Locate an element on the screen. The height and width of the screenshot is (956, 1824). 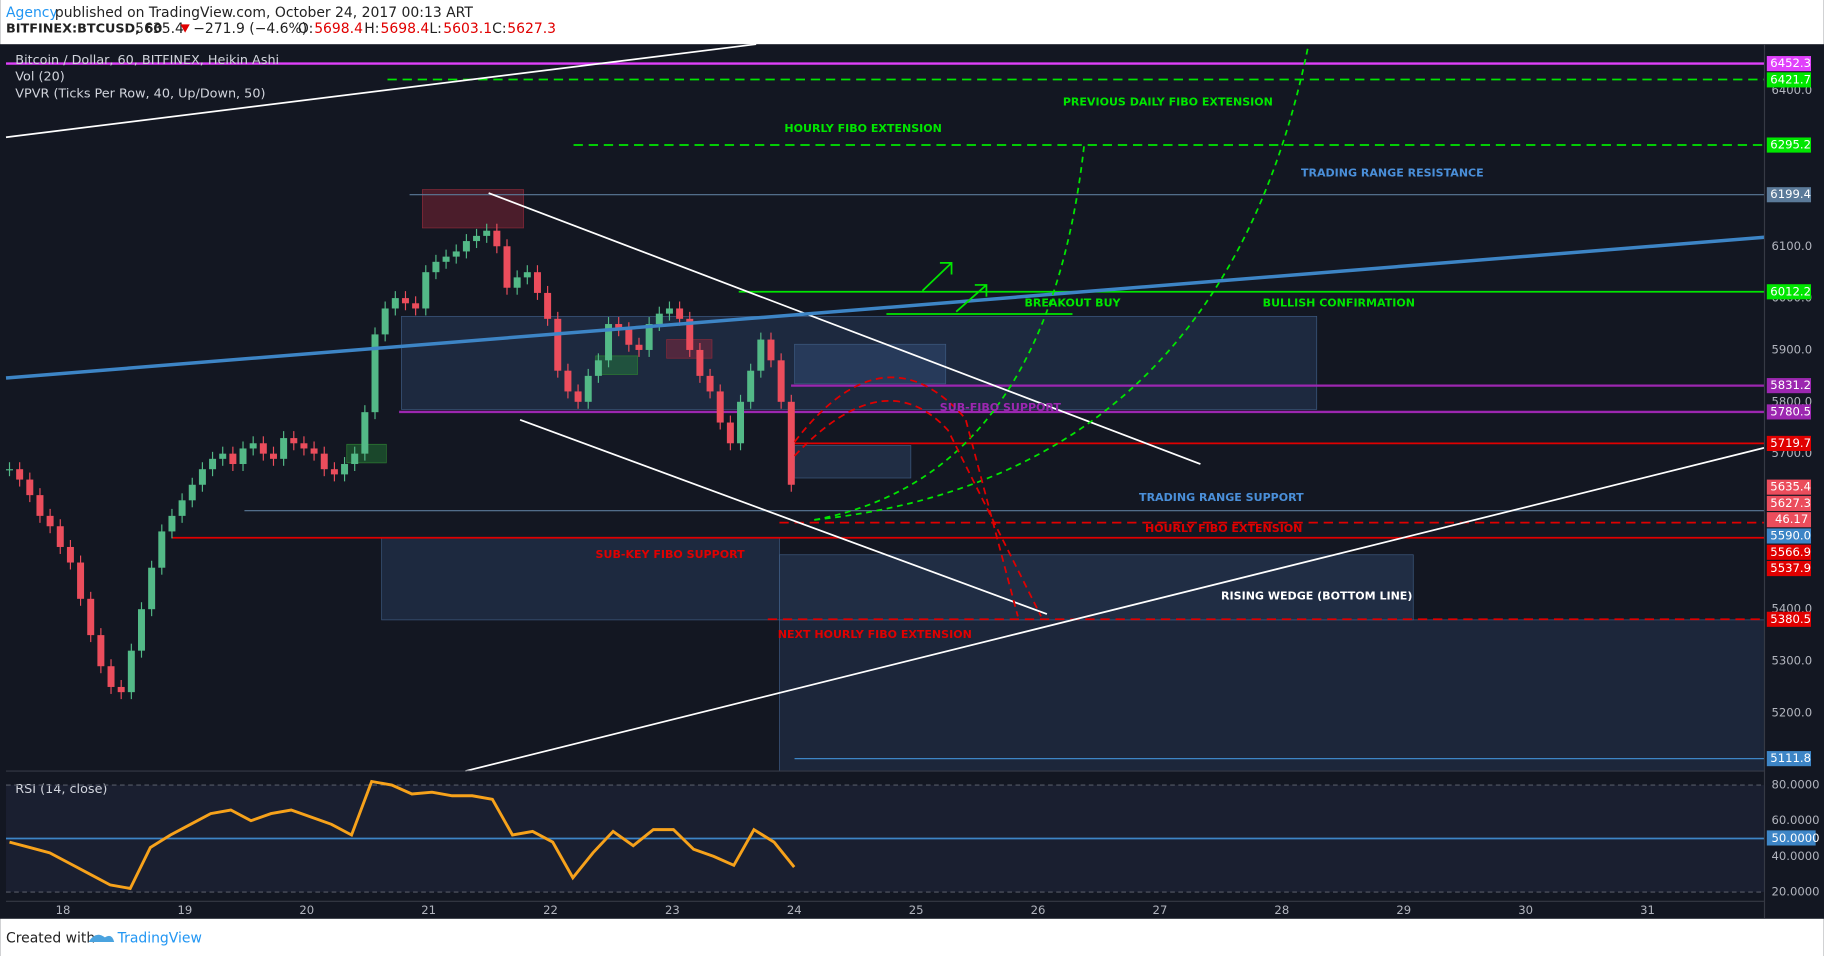
price-label: 5111.8 is located at coordinates (1790, 758).